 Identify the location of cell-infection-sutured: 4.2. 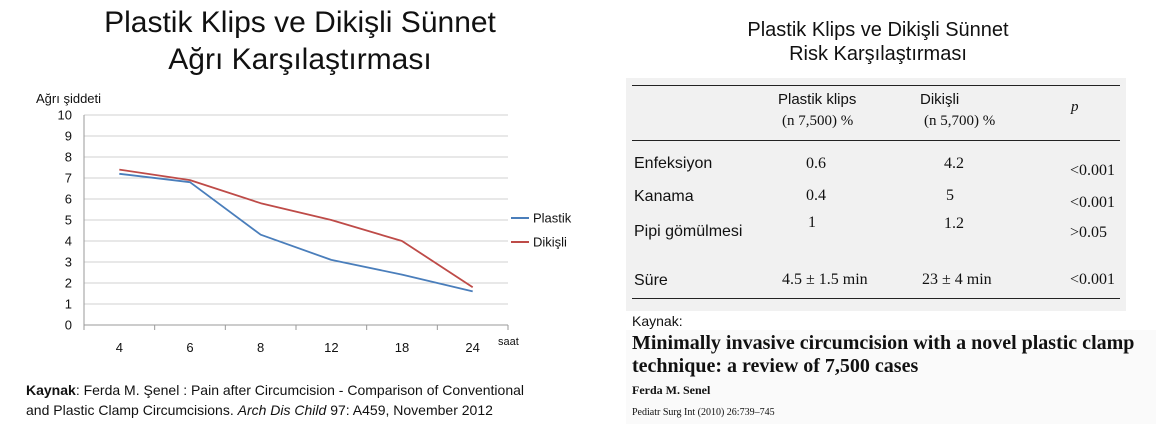
(954, 163).